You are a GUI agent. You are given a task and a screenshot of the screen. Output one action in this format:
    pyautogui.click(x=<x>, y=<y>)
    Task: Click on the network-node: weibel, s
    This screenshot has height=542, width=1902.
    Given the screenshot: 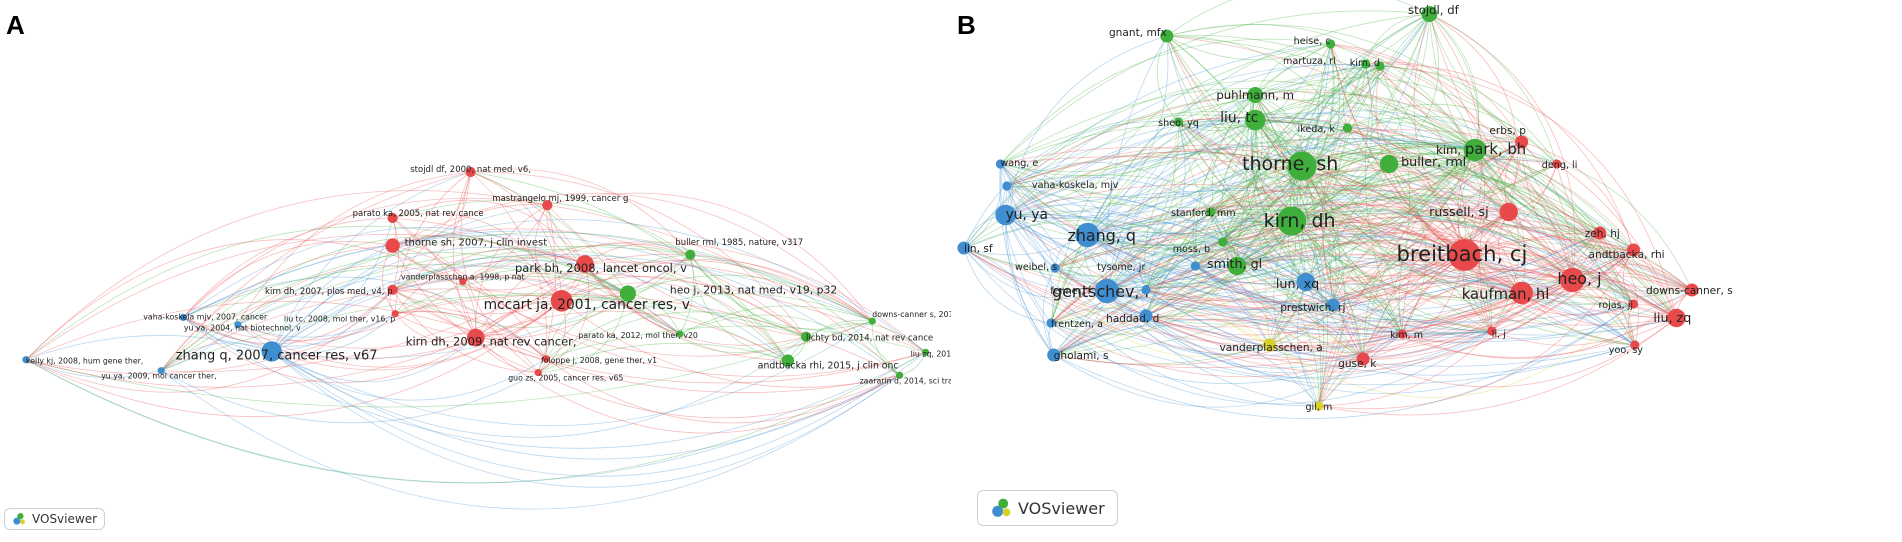 What is the action you would take?
    pyautogui.click(x=1037, y=267)
    